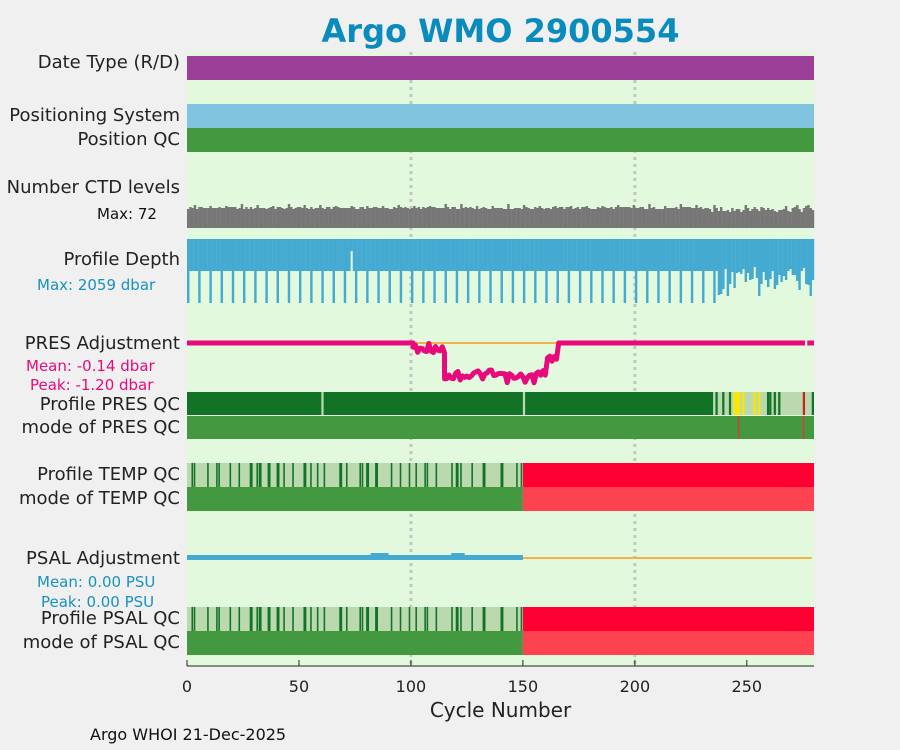  I want to click on label-position-qc: Position QC, so click(128, 139).